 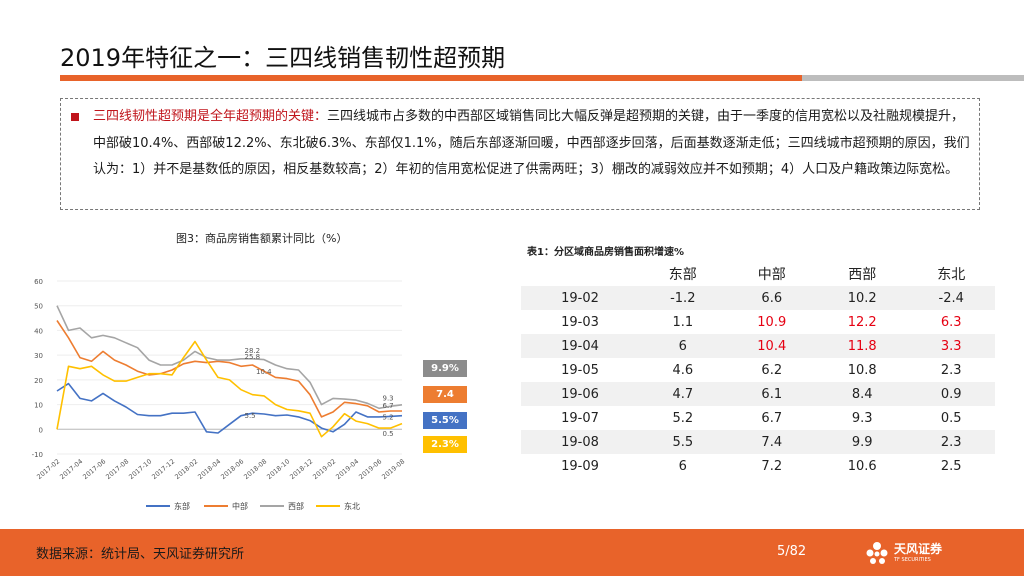 What do you see at coordinates (388, 398) in the screenshot?
I see `point-label: 9.3` at bounding box center [388, 398].